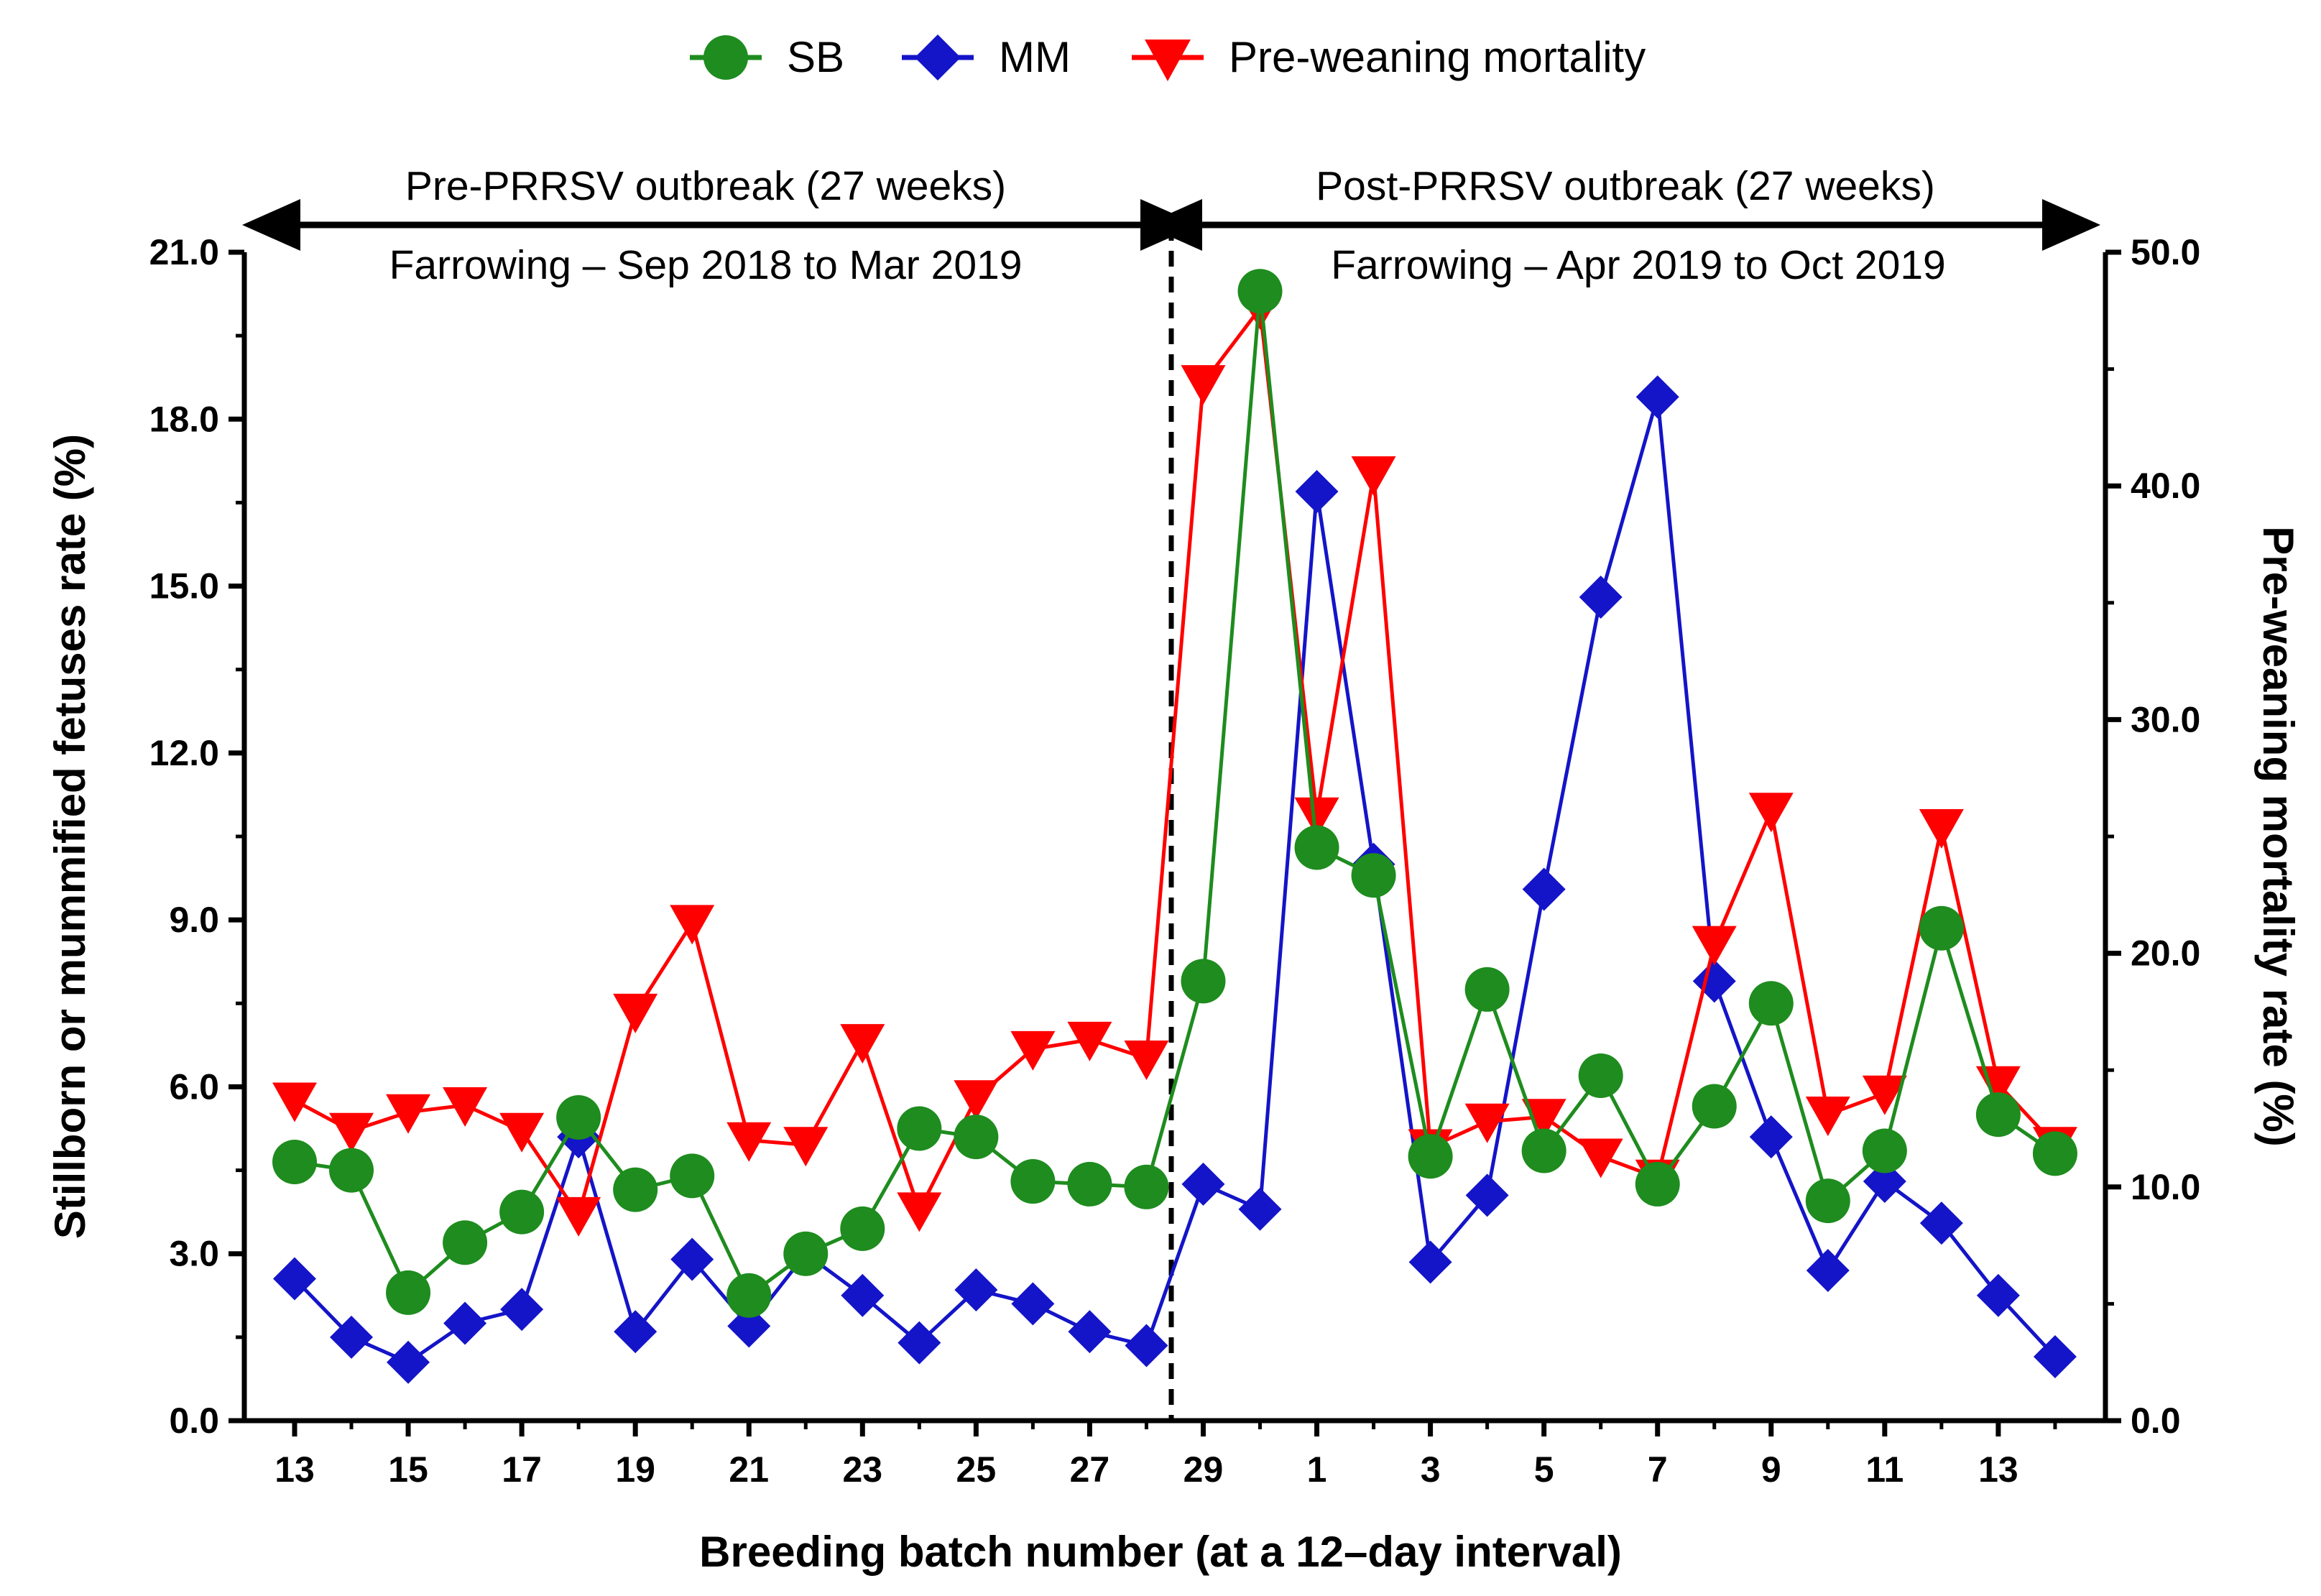 The image size is (2321, 1596). Describe the element at coordinates (522, 1469) in the screenshot. I see `x-tick-label: 17` at that location.